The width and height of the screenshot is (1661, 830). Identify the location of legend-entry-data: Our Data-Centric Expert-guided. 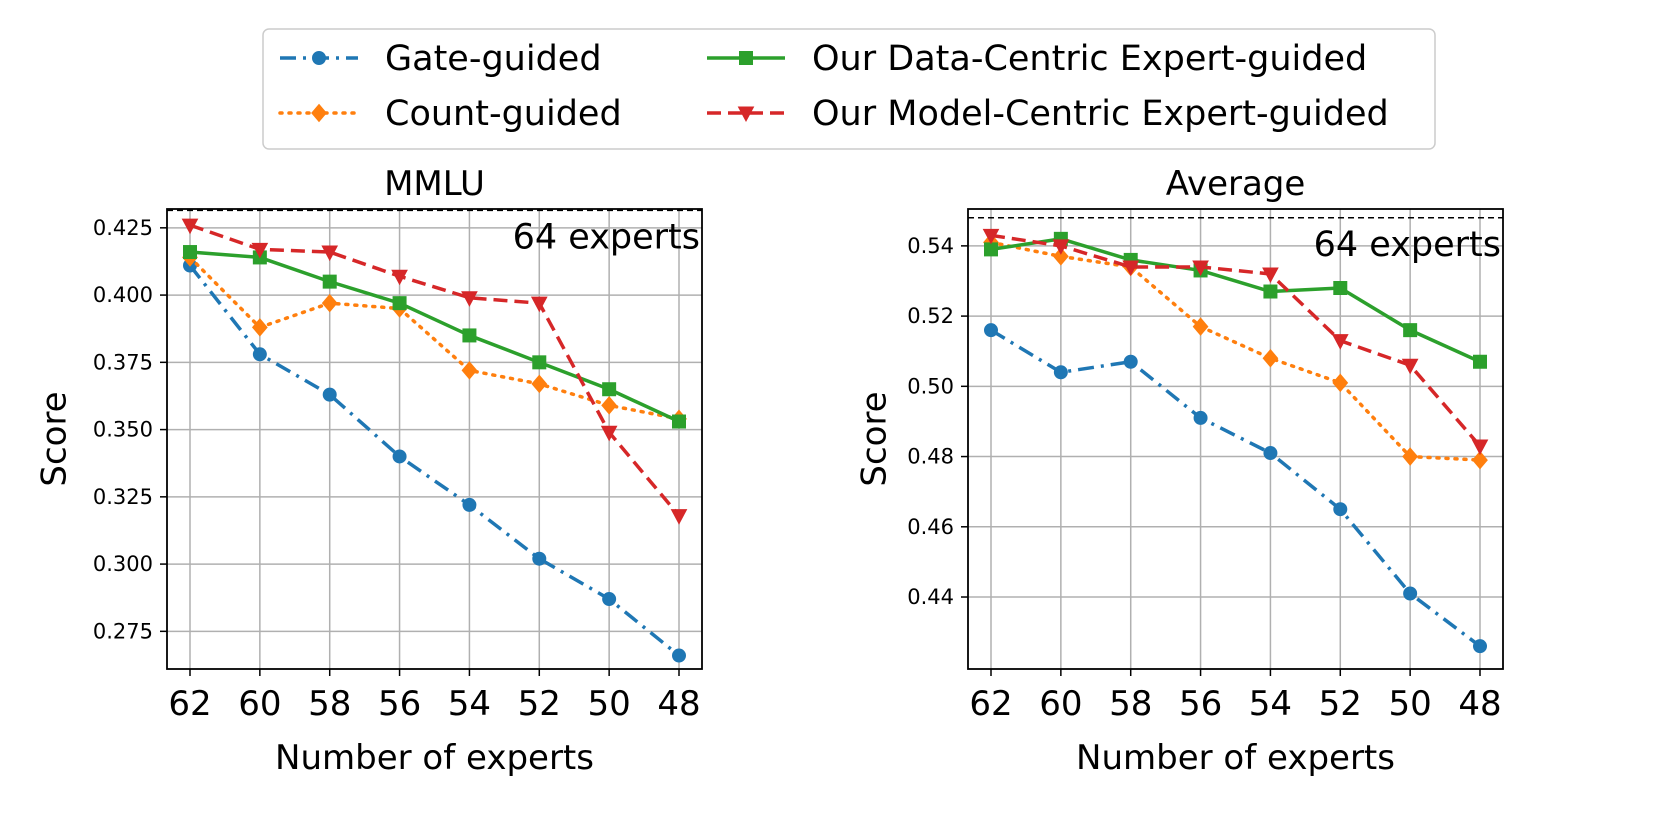
(1037, 59).